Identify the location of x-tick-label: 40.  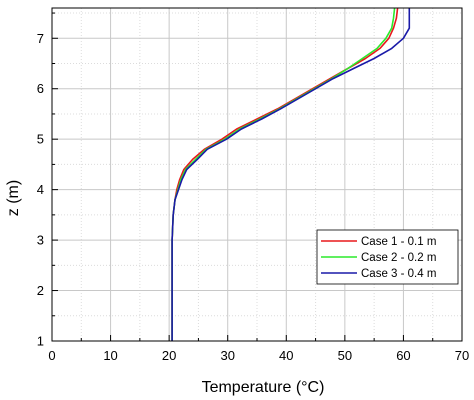
(286, 355).